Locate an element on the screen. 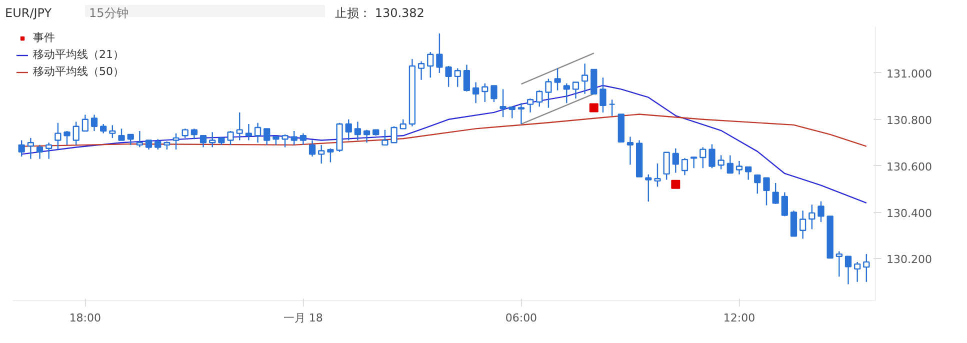  x-tick-label: 一月 18 is located at coordinates (303, 318).